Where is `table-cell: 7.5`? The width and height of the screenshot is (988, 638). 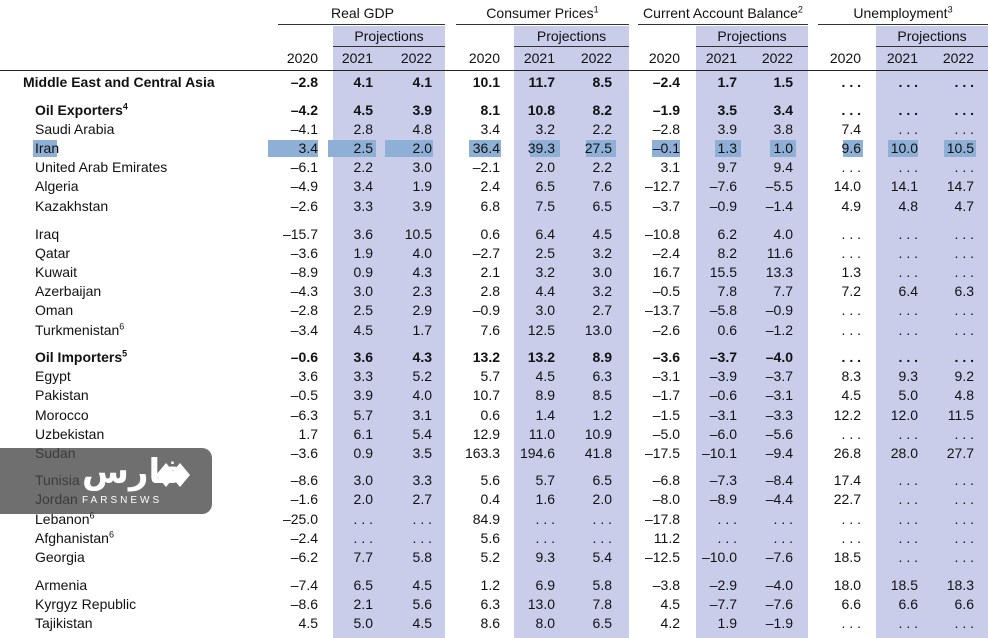
table-cell: 7.5 is located at coordinates (545, 206).